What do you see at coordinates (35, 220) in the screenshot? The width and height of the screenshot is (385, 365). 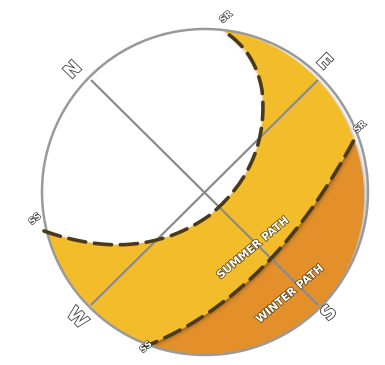 I see `summer-sunset-label: SS` at bounding box center [35, 220].